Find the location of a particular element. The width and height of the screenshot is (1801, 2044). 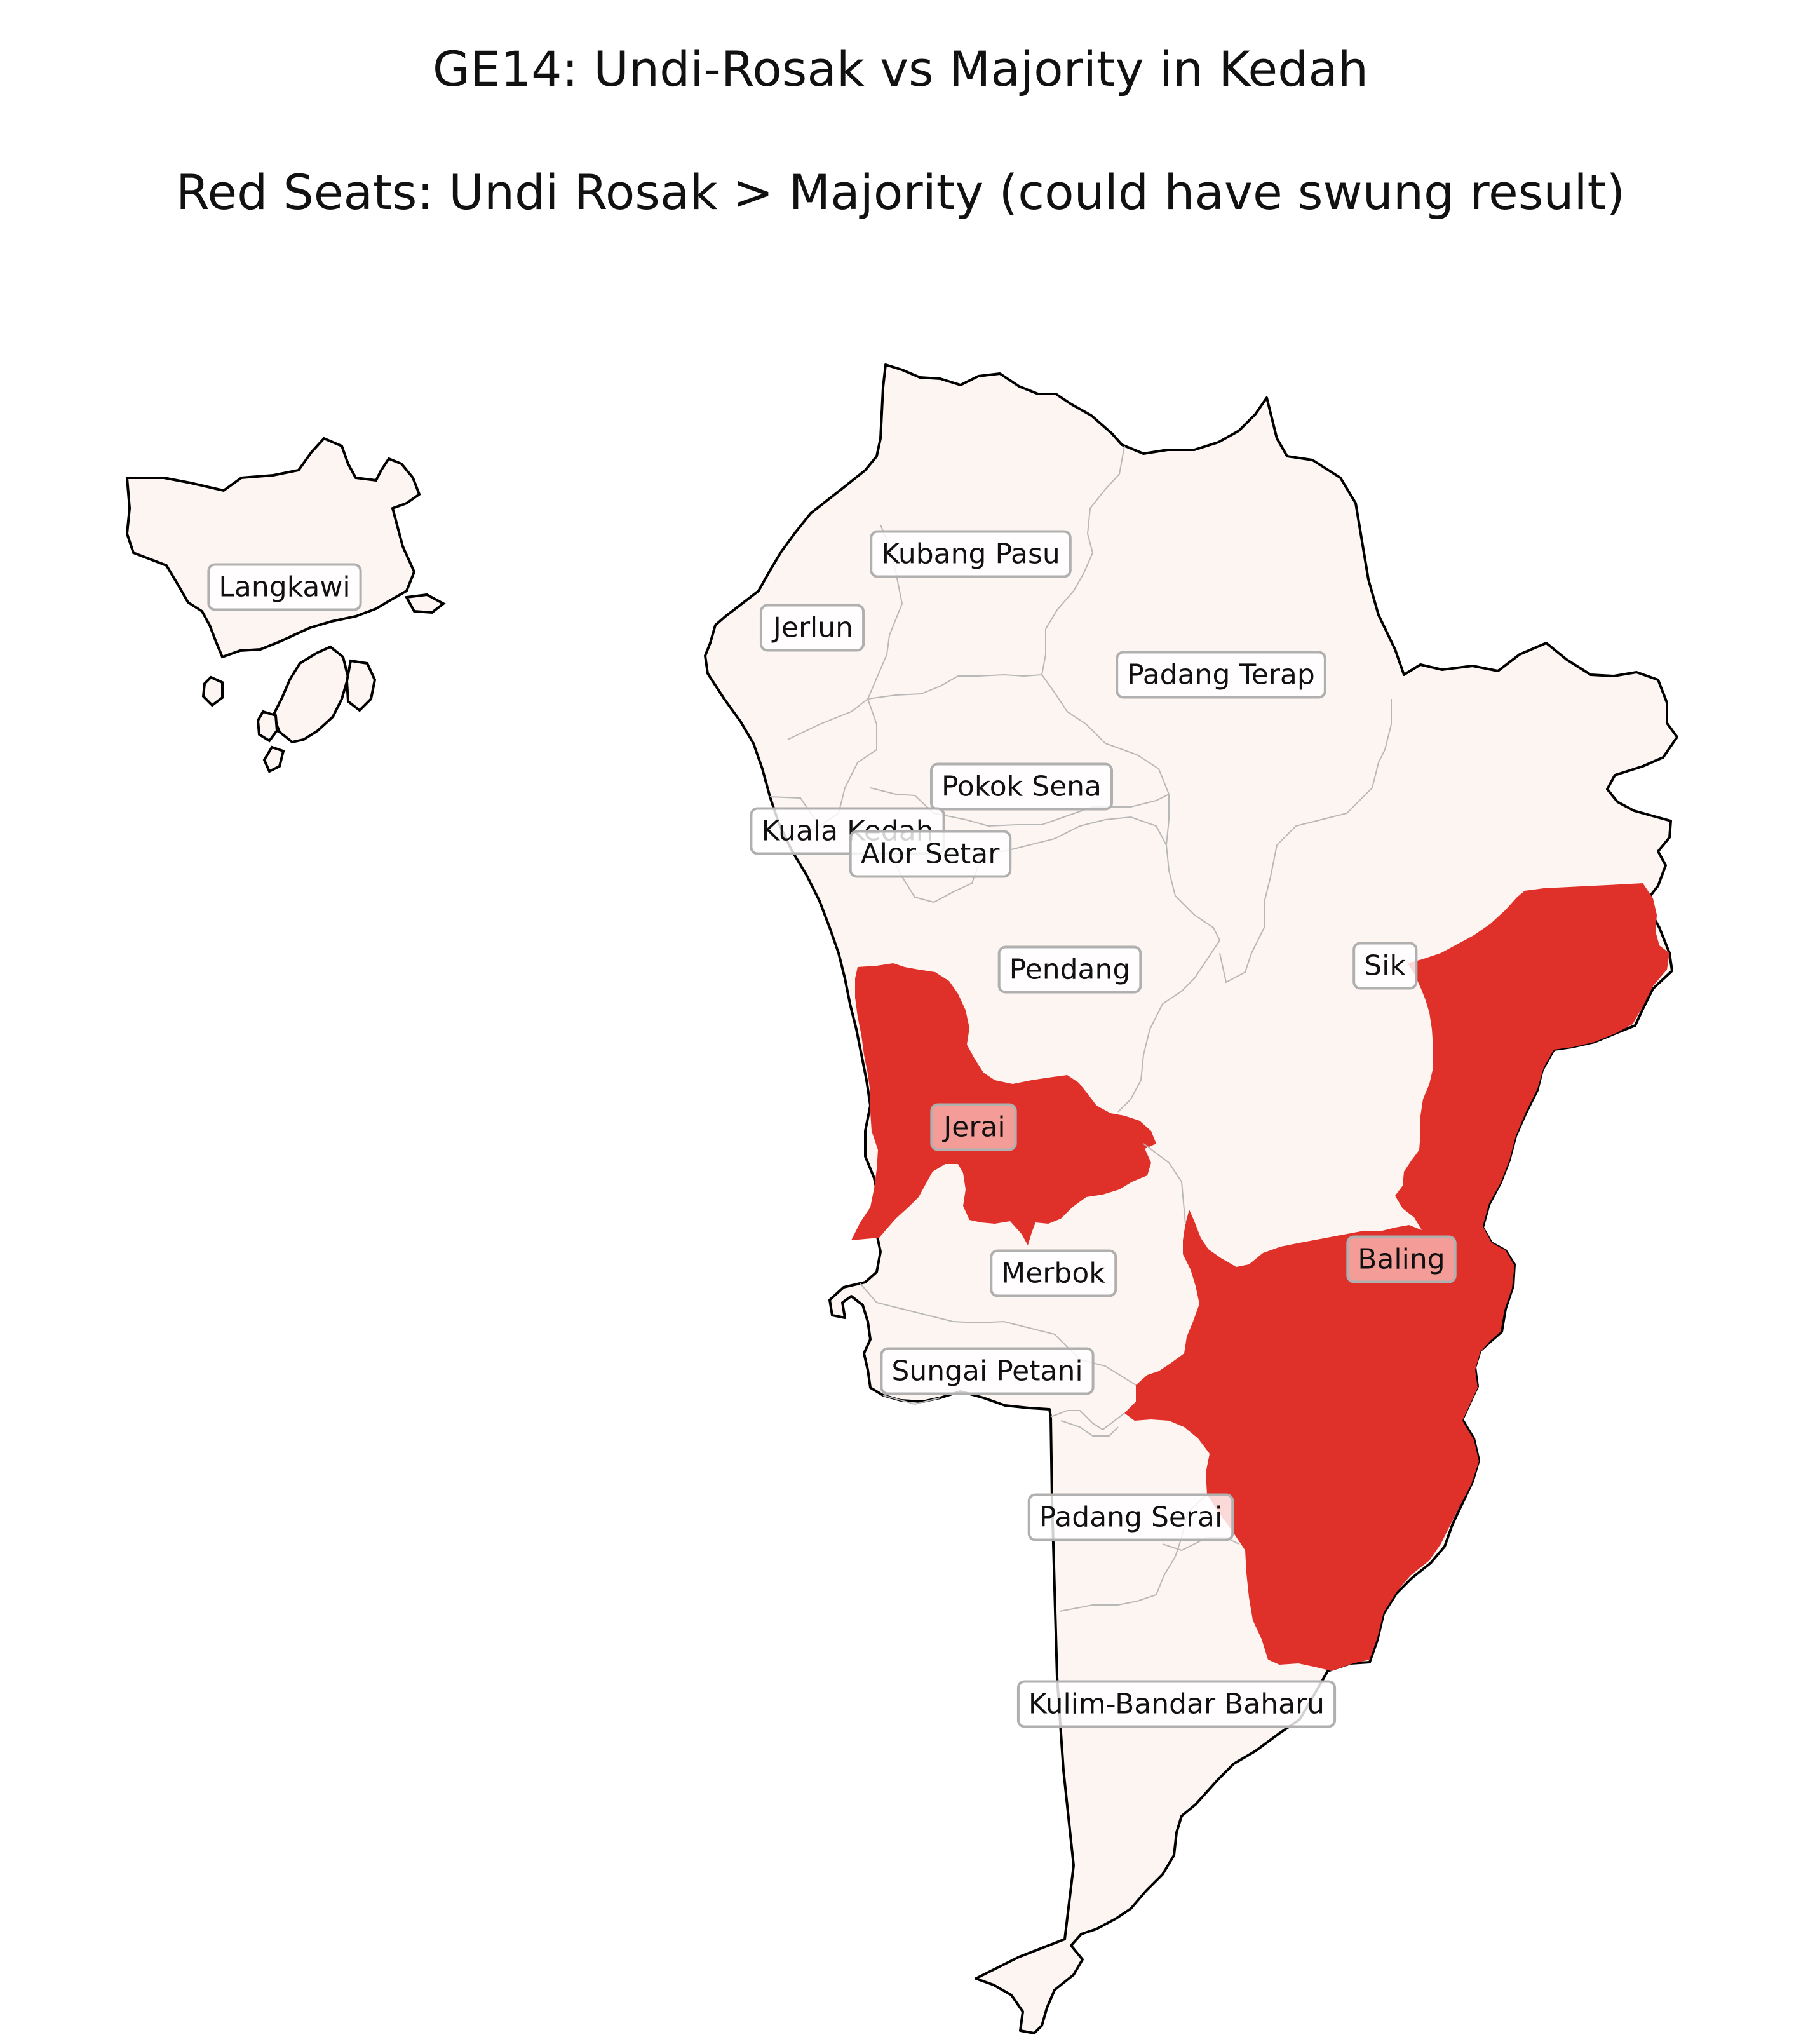

seat-label-padang-serai: Padang Serai is located at coordinates (1130, 1517).